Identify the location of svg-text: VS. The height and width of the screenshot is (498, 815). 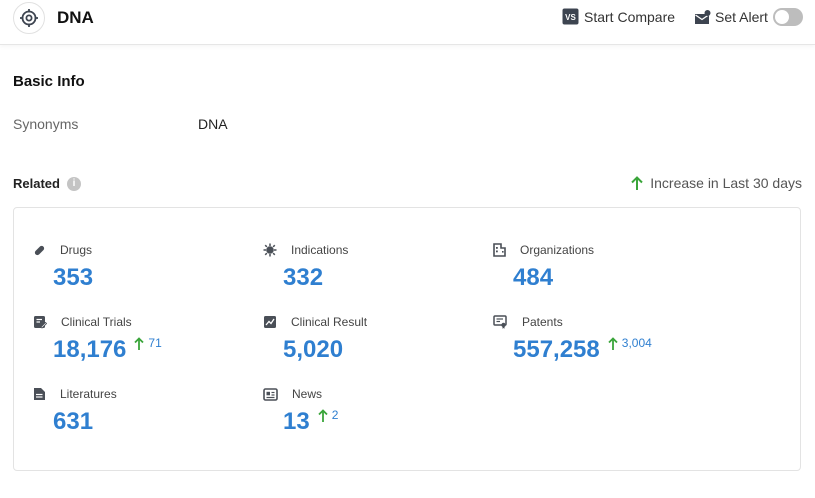
(570, 17).